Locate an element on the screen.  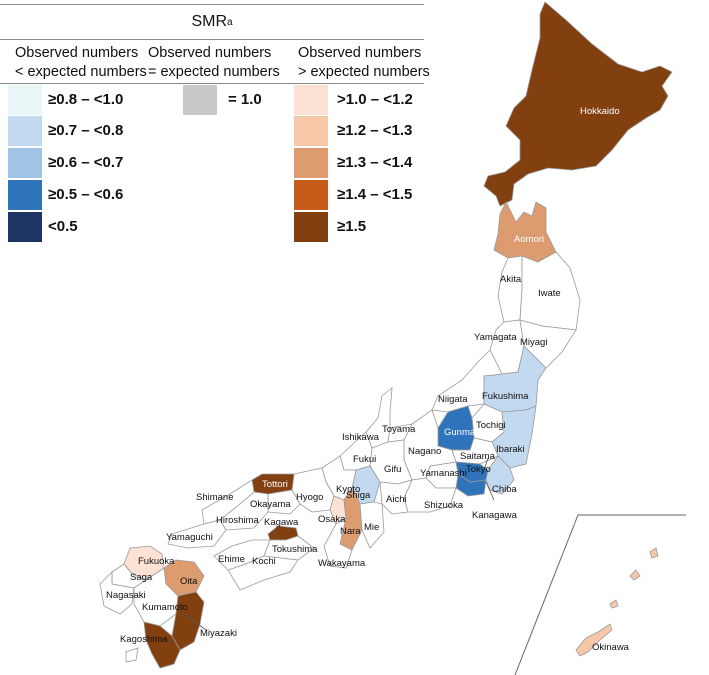
legend-column-lower-heading: Observed numbers < expected numbers is located at coordinates (81, 63).